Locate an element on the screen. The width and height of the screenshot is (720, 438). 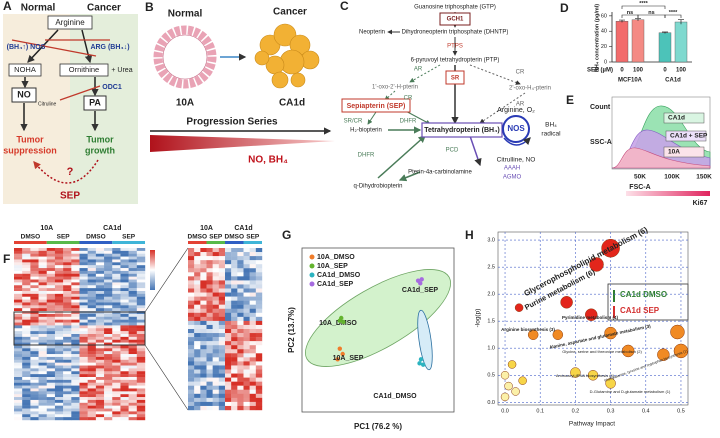
label: (BH₄↑) NOS is located at coordinates (26, 47).